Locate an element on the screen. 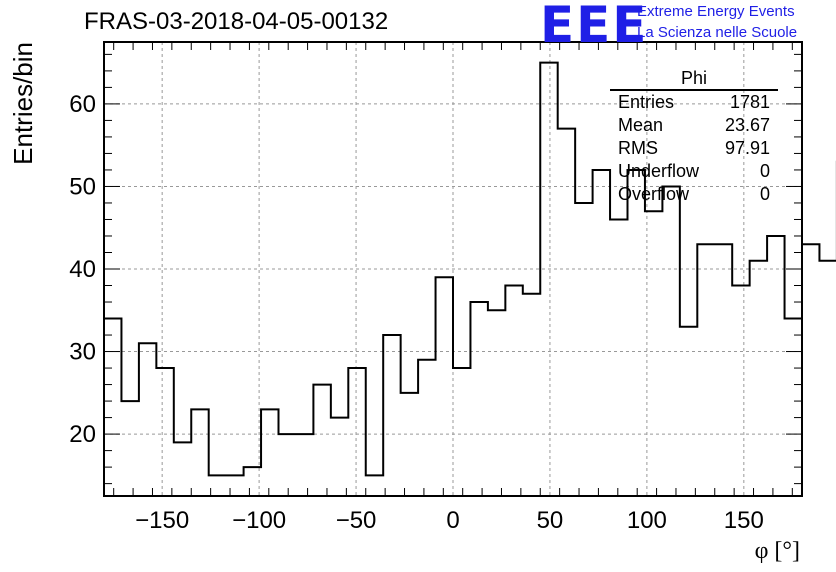 The width and height of the screenshot is (836, 572). x-tick-label: 0 is located at coordinates (452, 520).